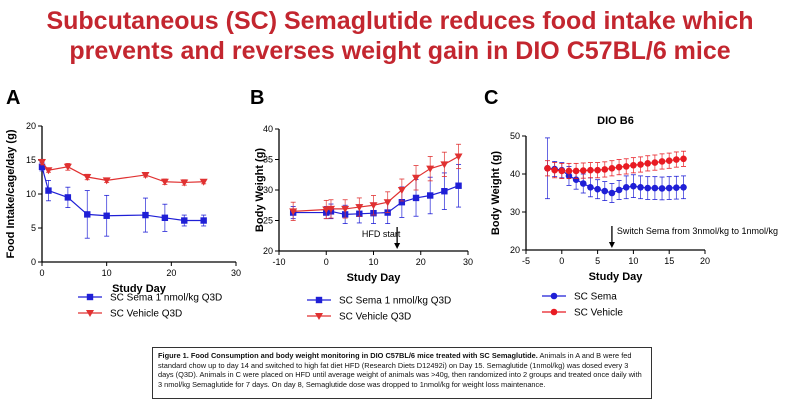 The image size is (800, 405). What do you see at coordinates (13, 98) in the screenshot?
I see `panel-letter-a: A` at bounding box center [13, 98].